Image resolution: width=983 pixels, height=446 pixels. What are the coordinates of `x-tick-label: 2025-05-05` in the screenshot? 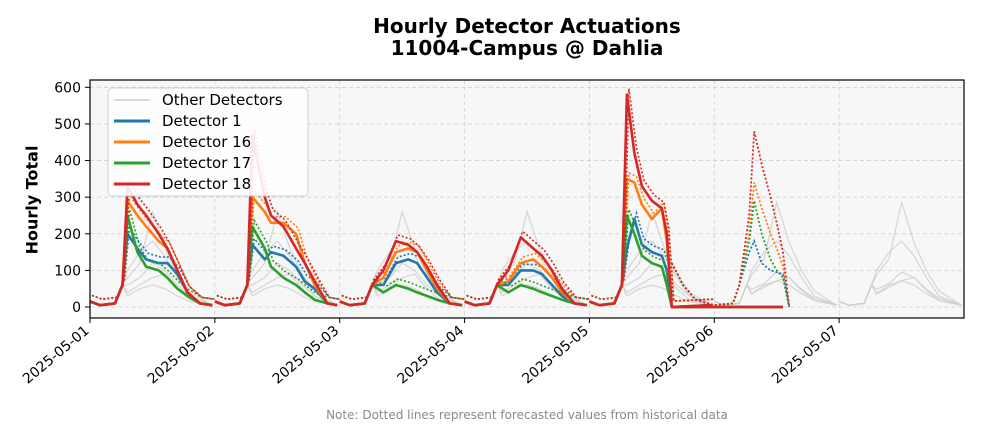 It's located at (555, 355).